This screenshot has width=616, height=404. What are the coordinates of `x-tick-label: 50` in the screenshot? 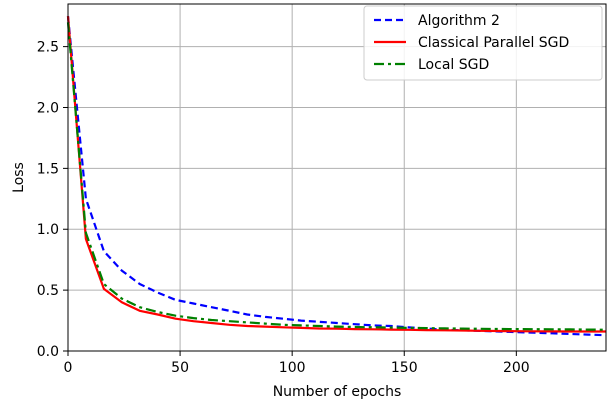 It's located at (180, 368).